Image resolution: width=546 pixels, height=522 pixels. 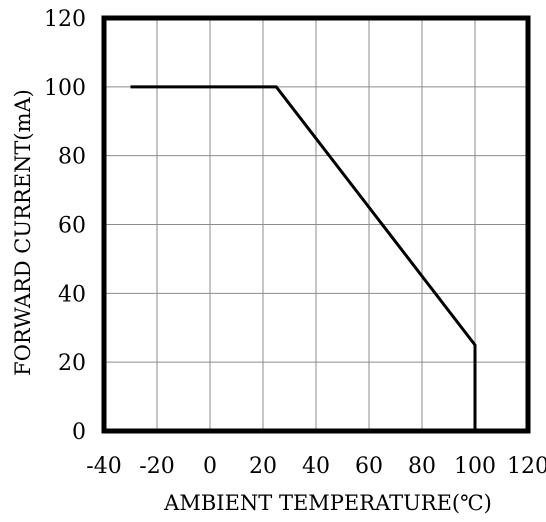 I want to click on y-tick-label: 20, so click(x=72, y=363).